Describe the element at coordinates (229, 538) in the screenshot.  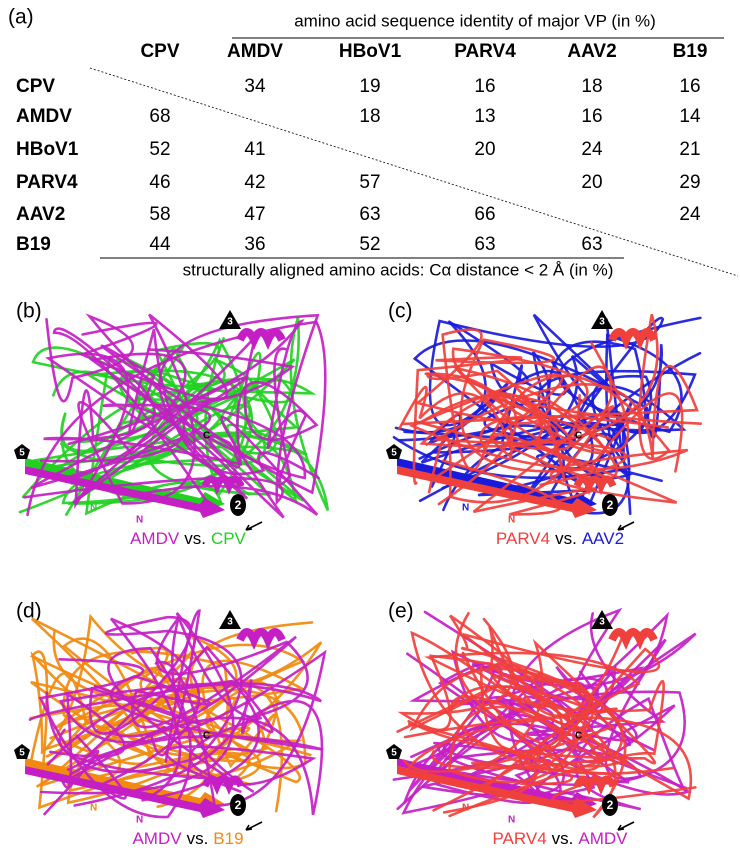
I see `caption-part: CPV` at that location.